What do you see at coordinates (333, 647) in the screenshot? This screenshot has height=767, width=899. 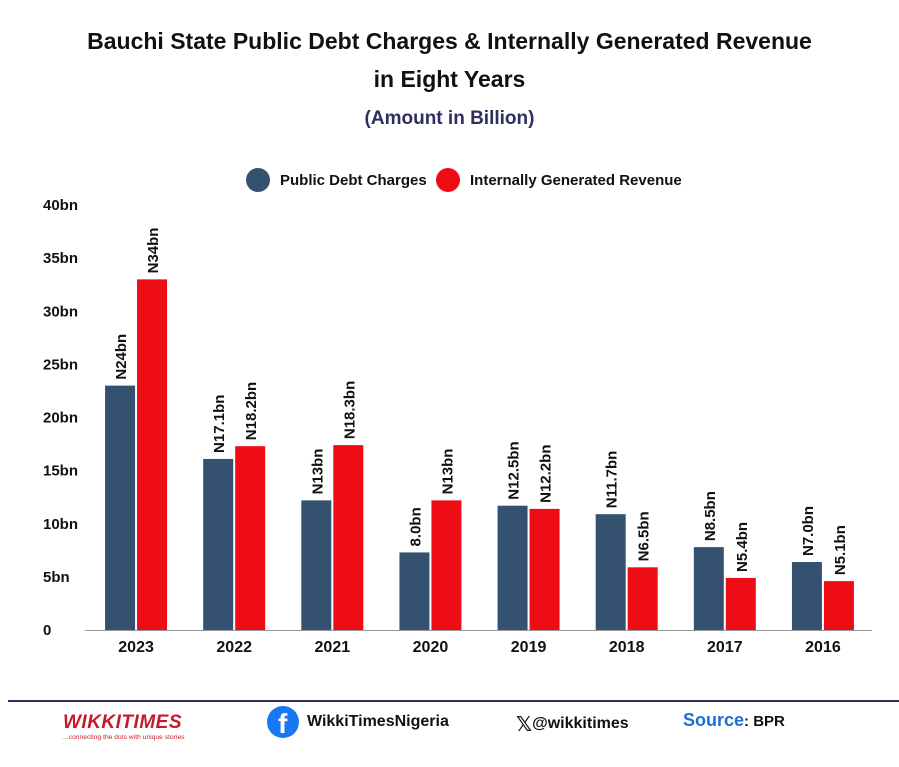 I see `x-tick-label: 2021` at bounding box center [333, 647].